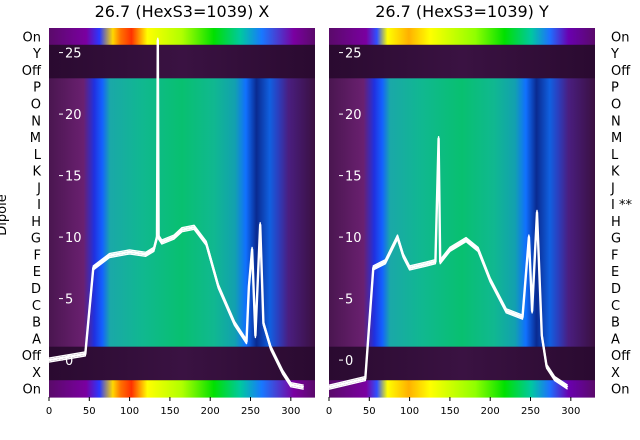 The width and height of the screenshot is (640, 440). What do you see at coordinates (349, 300) in the screenshot?
I see `overlay-tick-label: 5` at bounding box center [349, 300].